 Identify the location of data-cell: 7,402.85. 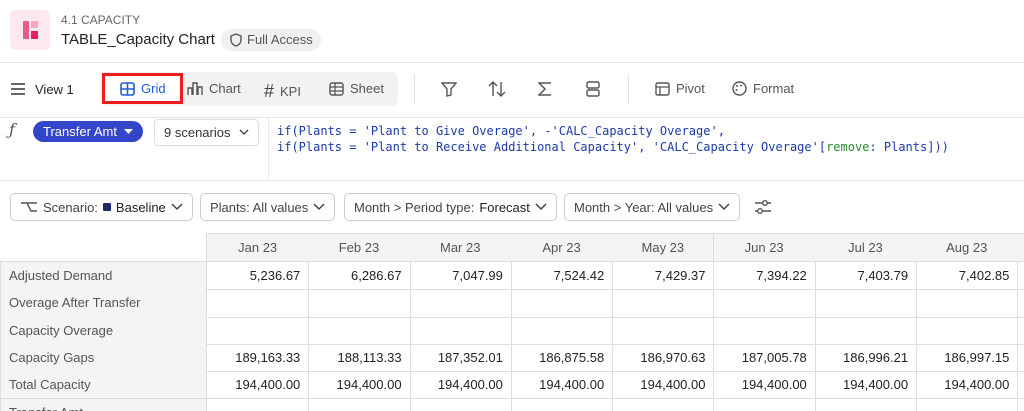
(967, 276).